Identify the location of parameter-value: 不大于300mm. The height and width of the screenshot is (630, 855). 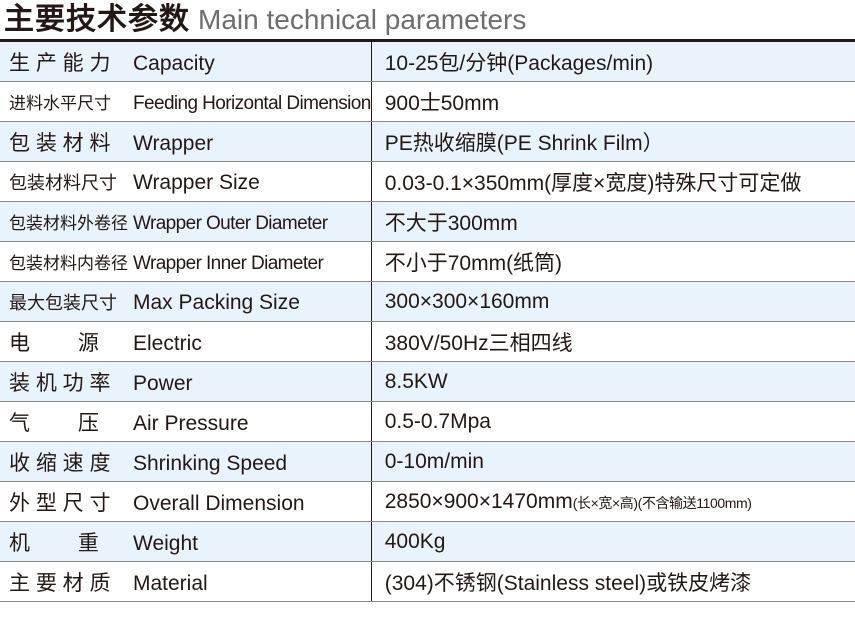
(613, 221).